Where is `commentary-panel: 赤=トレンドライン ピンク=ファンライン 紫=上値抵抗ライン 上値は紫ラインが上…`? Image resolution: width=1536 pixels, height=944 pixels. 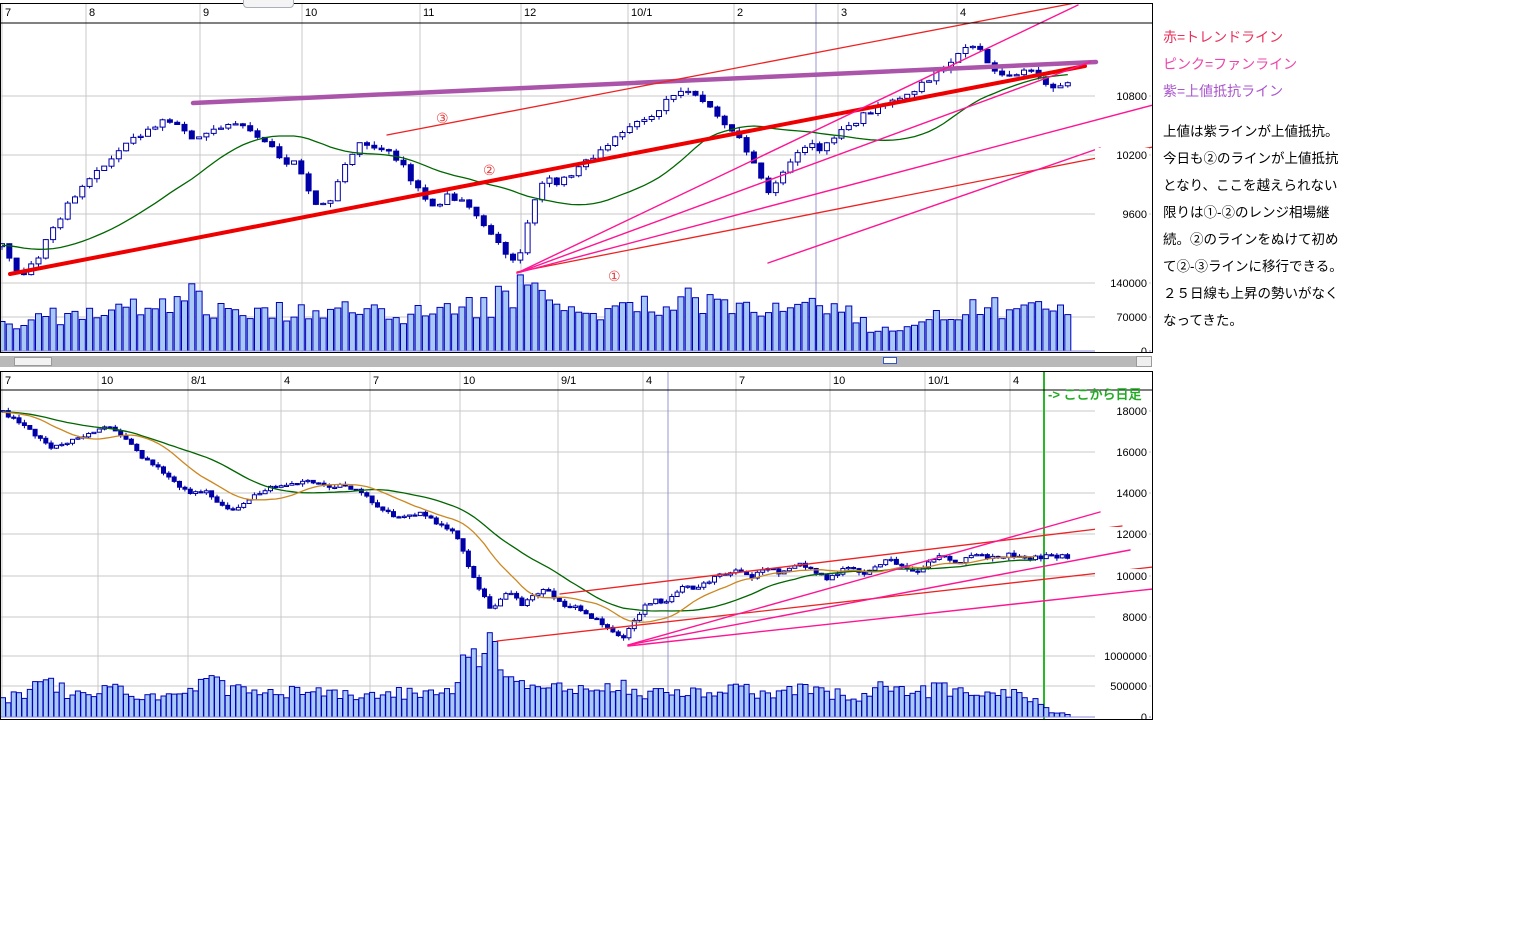
commentary-panel: 赤=トレンドライン ピンク=ファンライン 紫=上値抵抗ライン 上値は紫ラインが上… is located at coordinates (1345, 179).